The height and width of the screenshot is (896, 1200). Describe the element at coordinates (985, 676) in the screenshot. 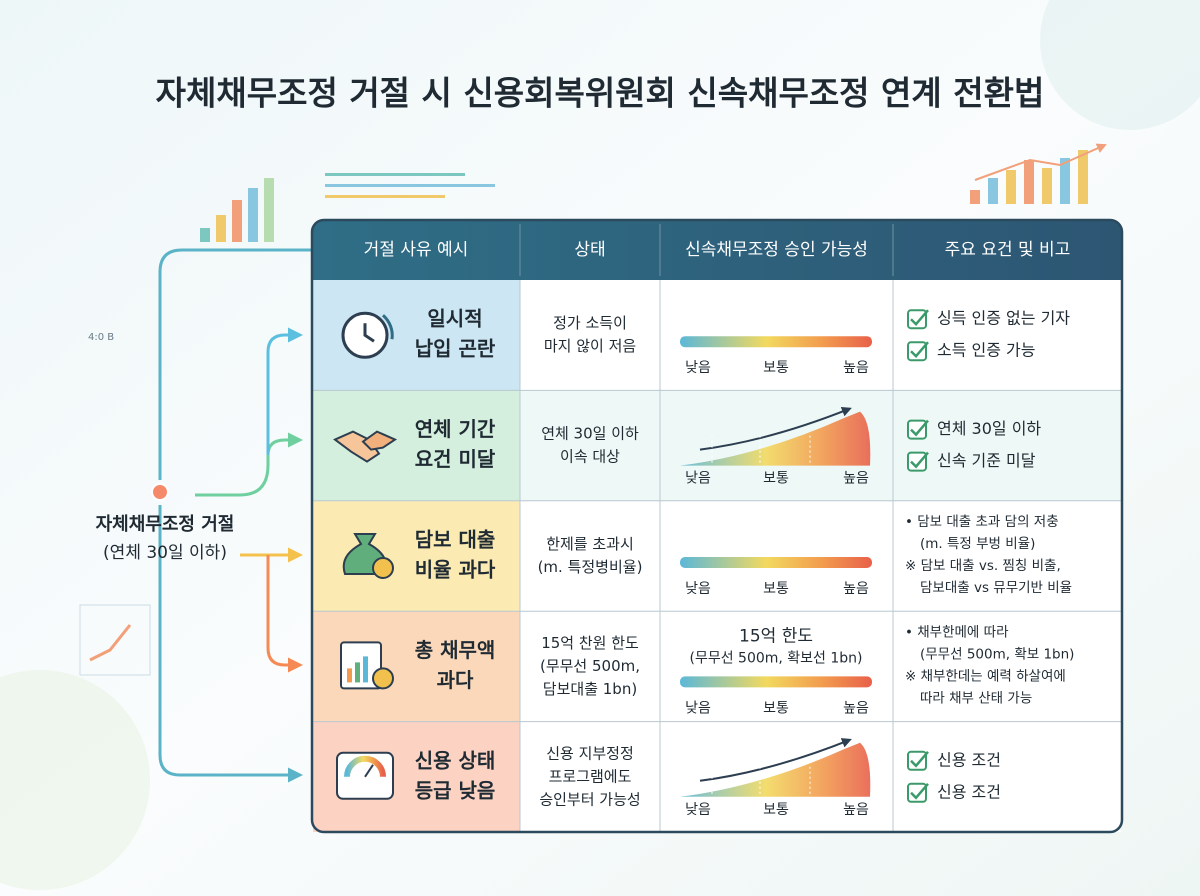

I see `note-text: ※ 채부한데는 예력 하살여에` at that location.